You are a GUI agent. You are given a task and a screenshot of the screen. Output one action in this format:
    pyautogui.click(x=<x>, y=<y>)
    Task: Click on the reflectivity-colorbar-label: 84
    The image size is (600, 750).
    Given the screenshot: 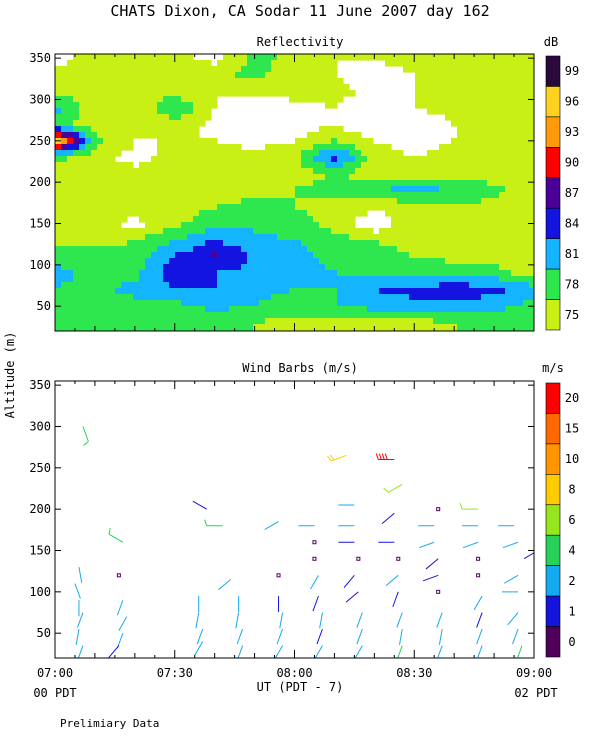 What is the action you would take?
    pyautogui.click(x=572, y=223)
    